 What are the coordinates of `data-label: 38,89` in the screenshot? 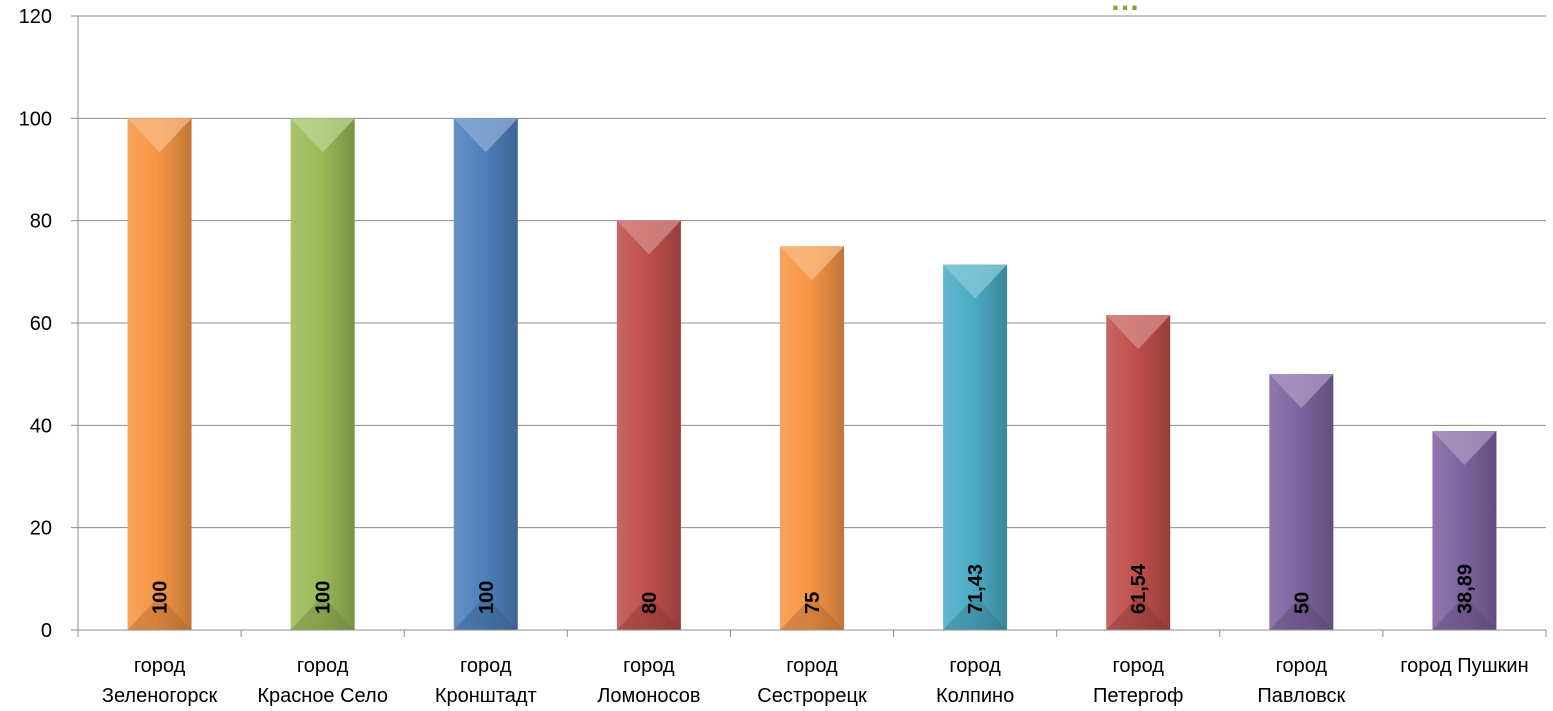 It's located at (1465, 589).